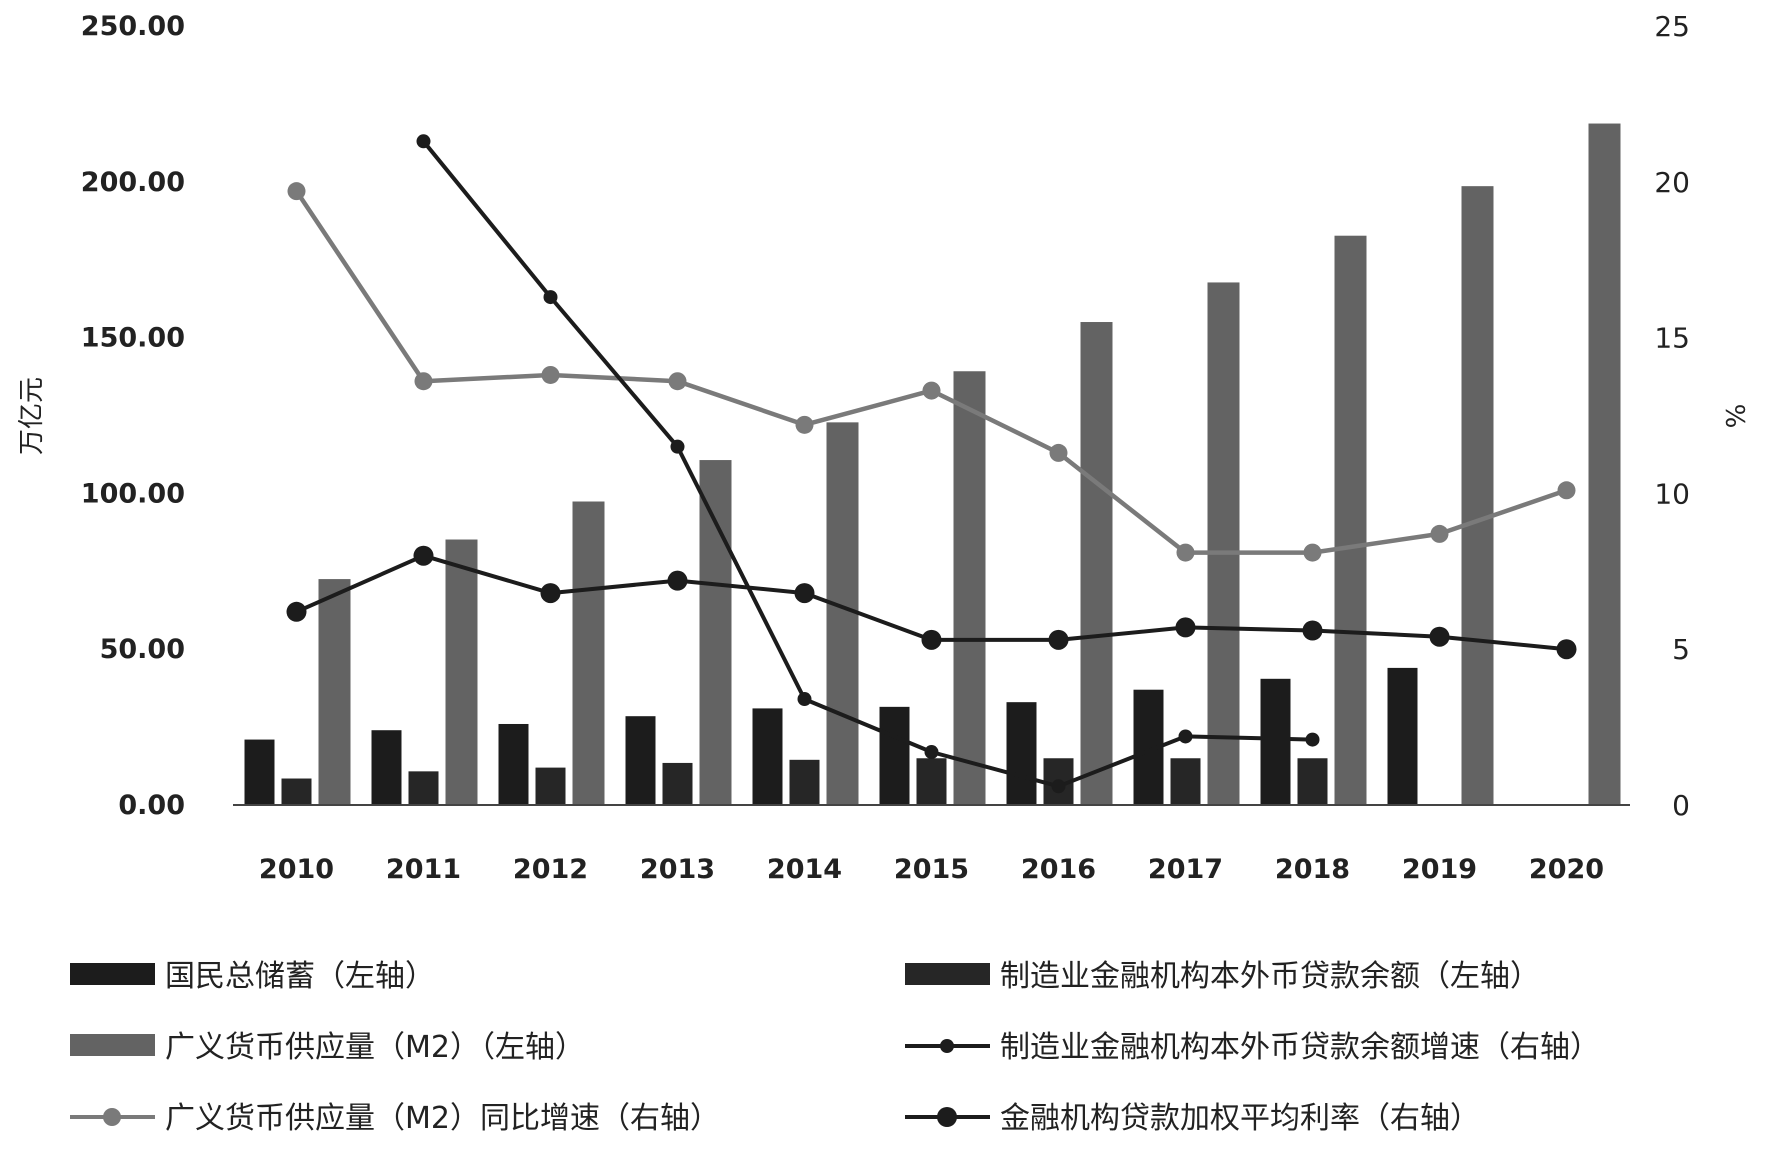  I want to click on x-tick-label: 2018, so click(1312, 869).